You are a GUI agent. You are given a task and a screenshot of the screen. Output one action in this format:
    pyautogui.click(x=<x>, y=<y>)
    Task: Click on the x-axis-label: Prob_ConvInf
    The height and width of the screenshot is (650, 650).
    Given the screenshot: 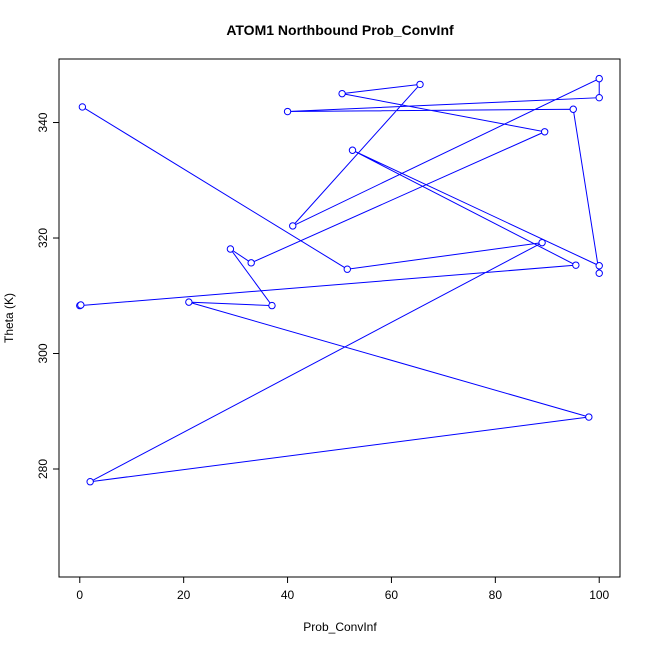 What is the action you would take?
    pyautogui.click(x=340, y=627)
    